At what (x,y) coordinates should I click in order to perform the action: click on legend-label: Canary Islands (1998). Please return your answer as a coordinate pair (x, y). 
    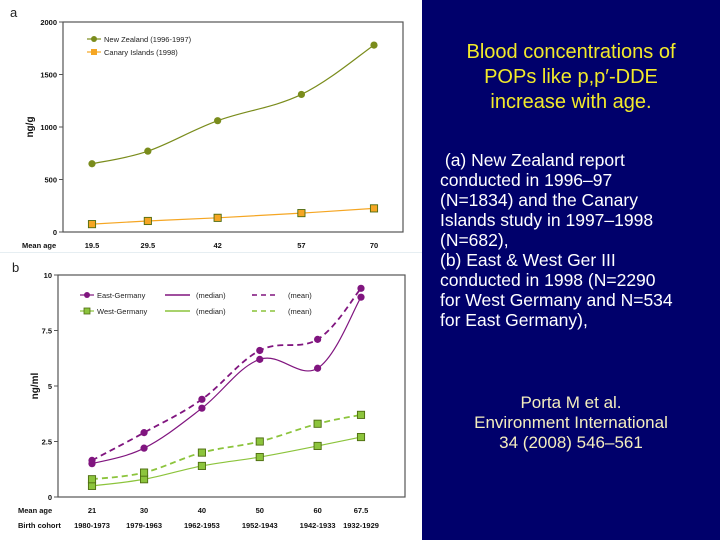
    Looking at the image, I should click on (141, 52).